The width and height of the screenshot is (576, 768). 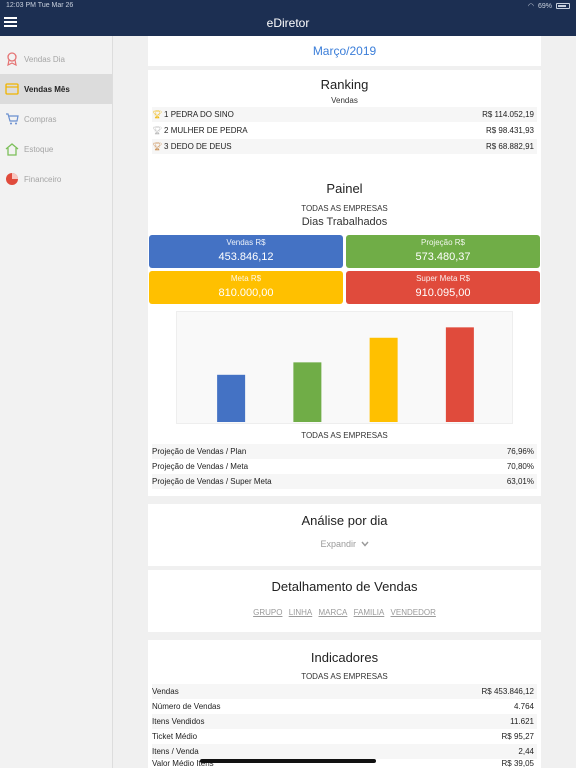 What do you see at coordinates (383, 379) in the screenshot?
I see `bar-meta-r` at bounding box center [383, 379].